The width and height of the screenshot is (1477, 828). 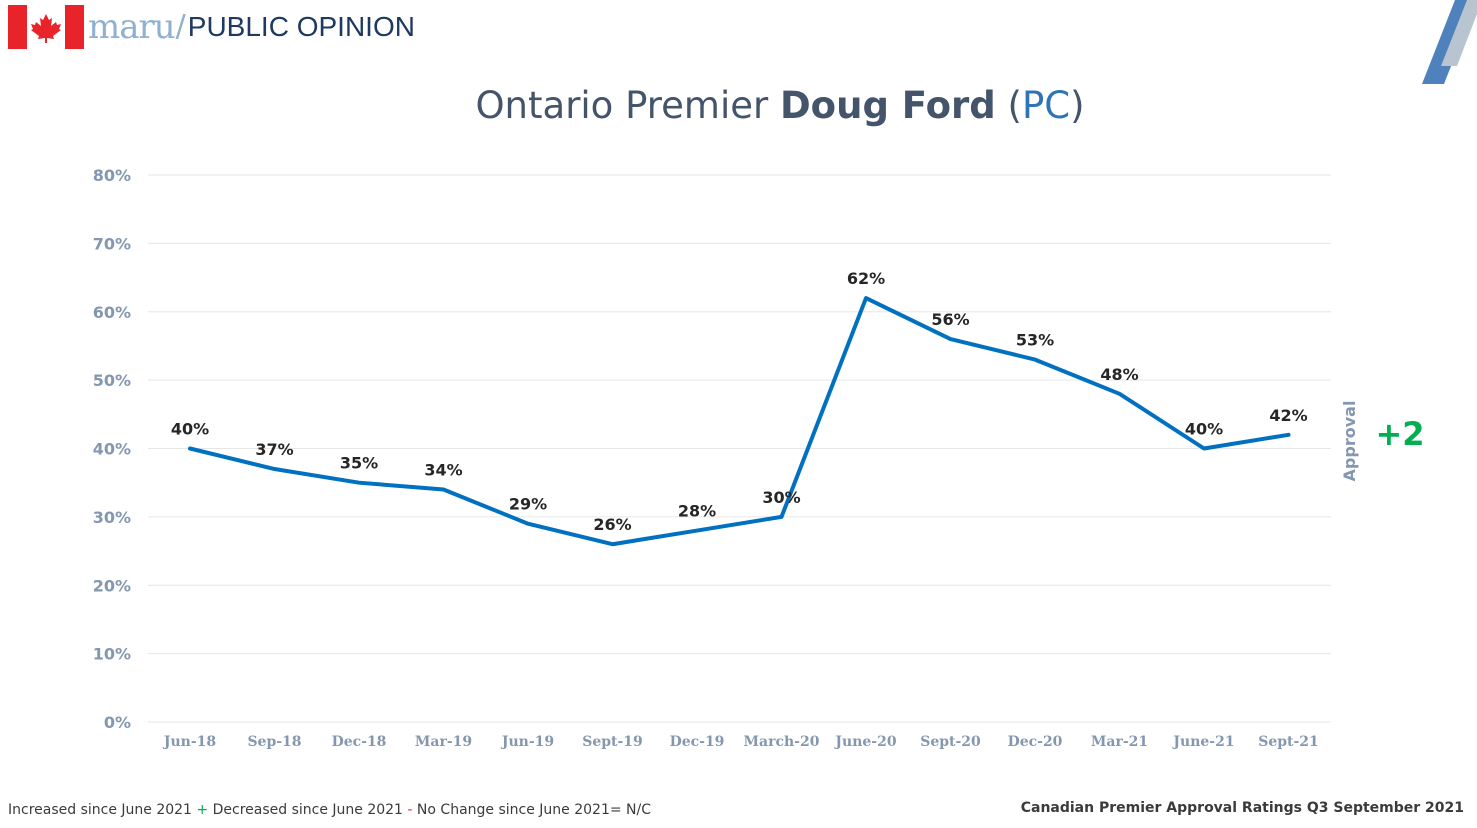 I want to click on y-tick-label: 70%, so click(x=112, y=243).